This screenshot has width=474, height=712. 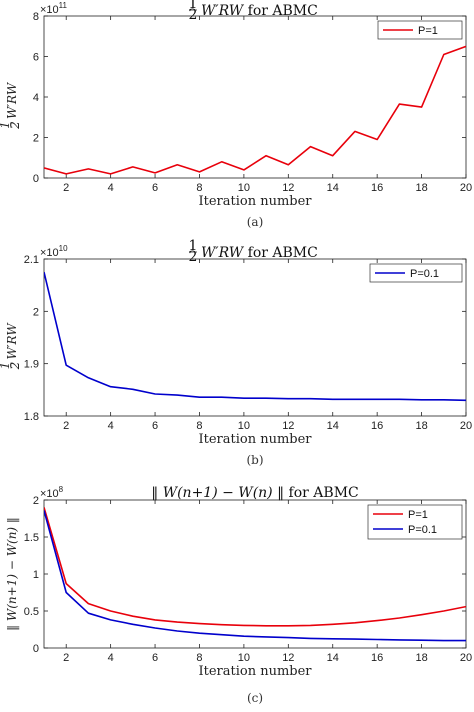 I want to click on legend: P=0.1, so click(x=416, y=273).